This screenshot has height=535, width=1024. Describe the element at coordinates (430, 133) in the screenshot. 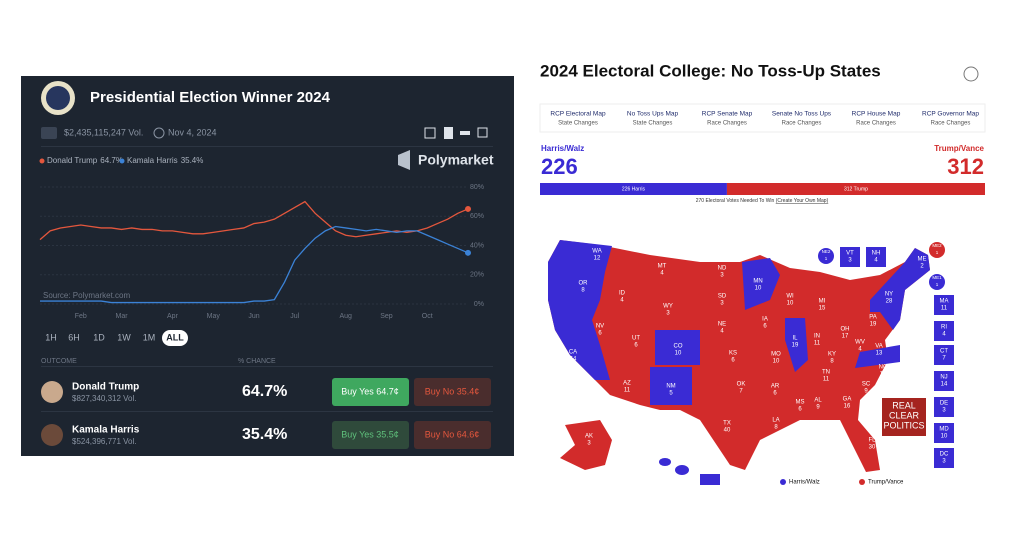

I see `star-icon` at that location.